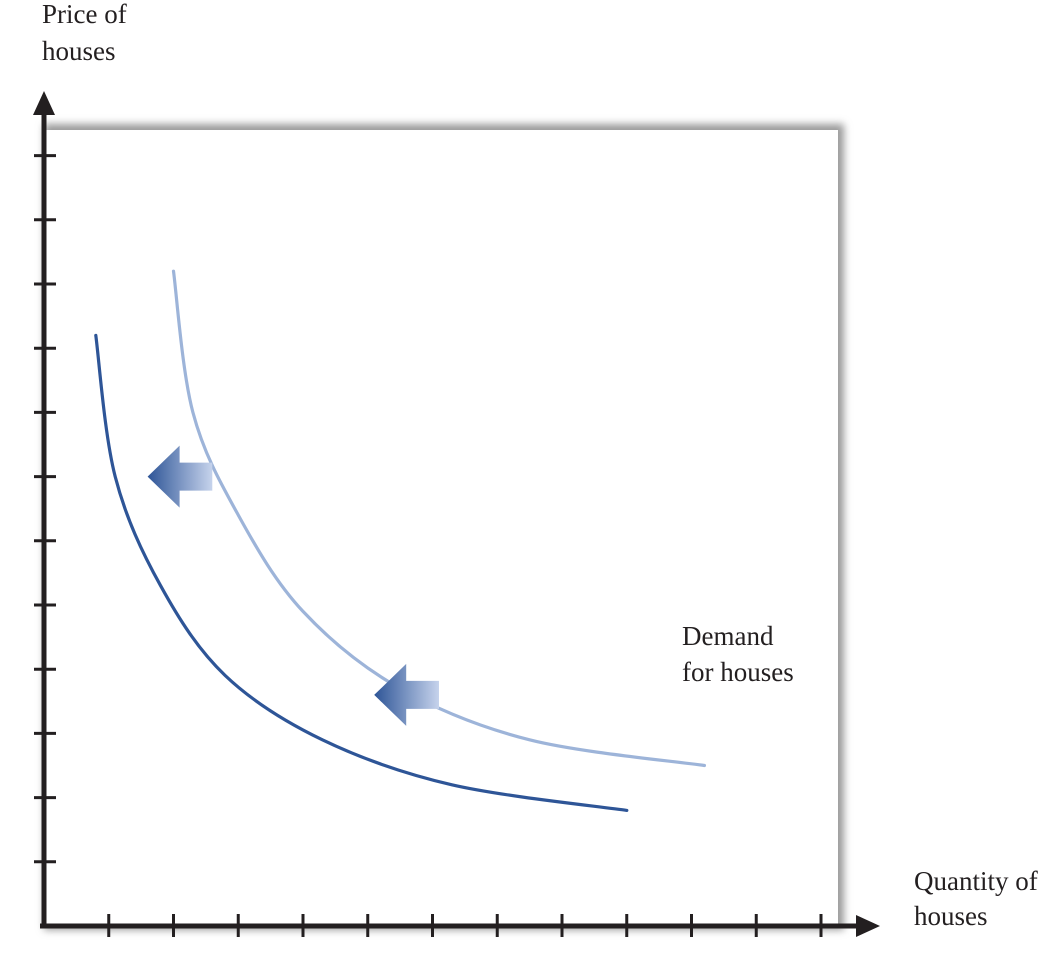  Describe the element at coordinates (951, 916) in the screenshot. I see `x-axis-title-line-2: houses` at that location.